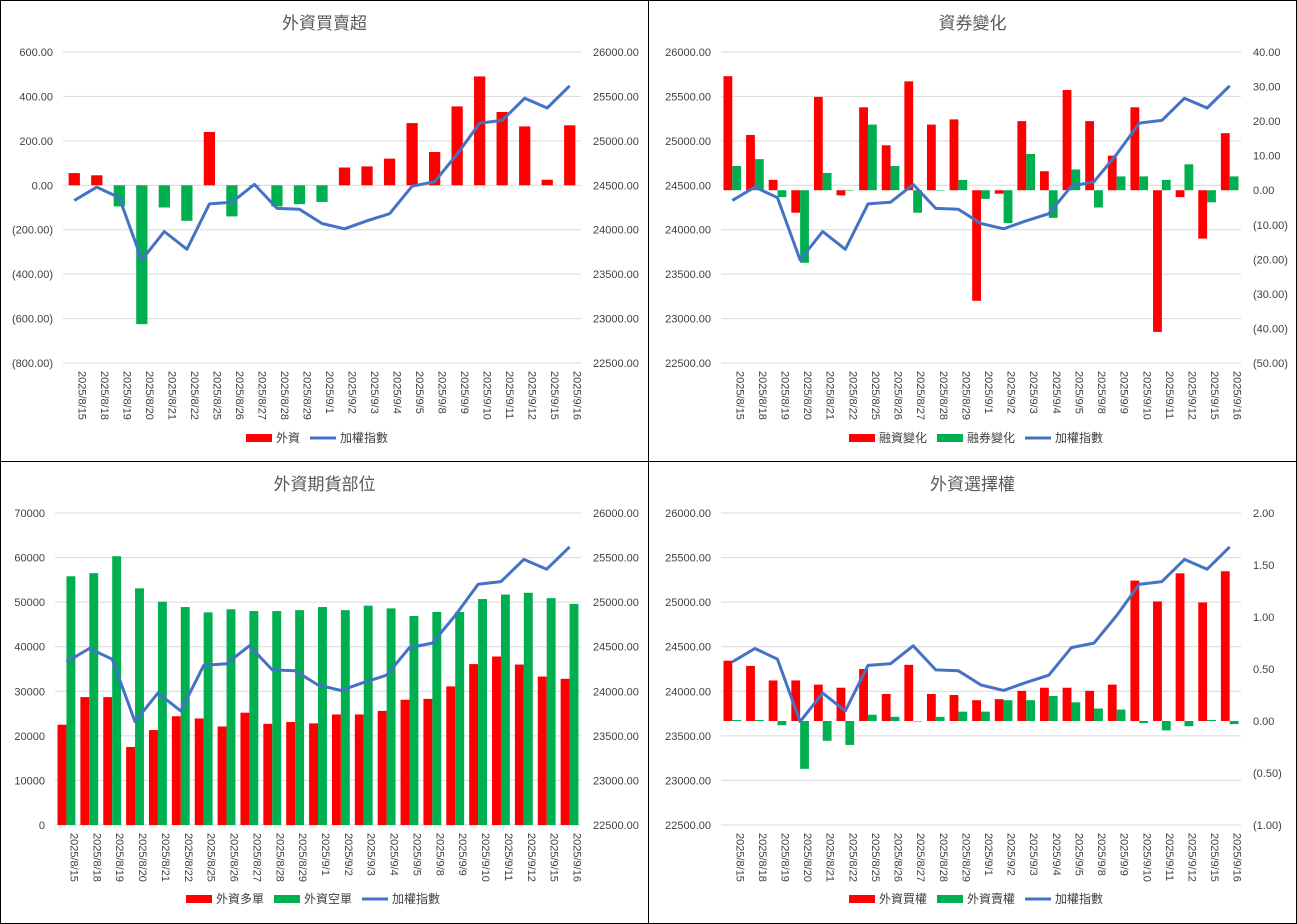 Image resolution: width=1297 pixels, height=924 pixels. I want to click on y-tick-label: 50000, so click(29, 603).